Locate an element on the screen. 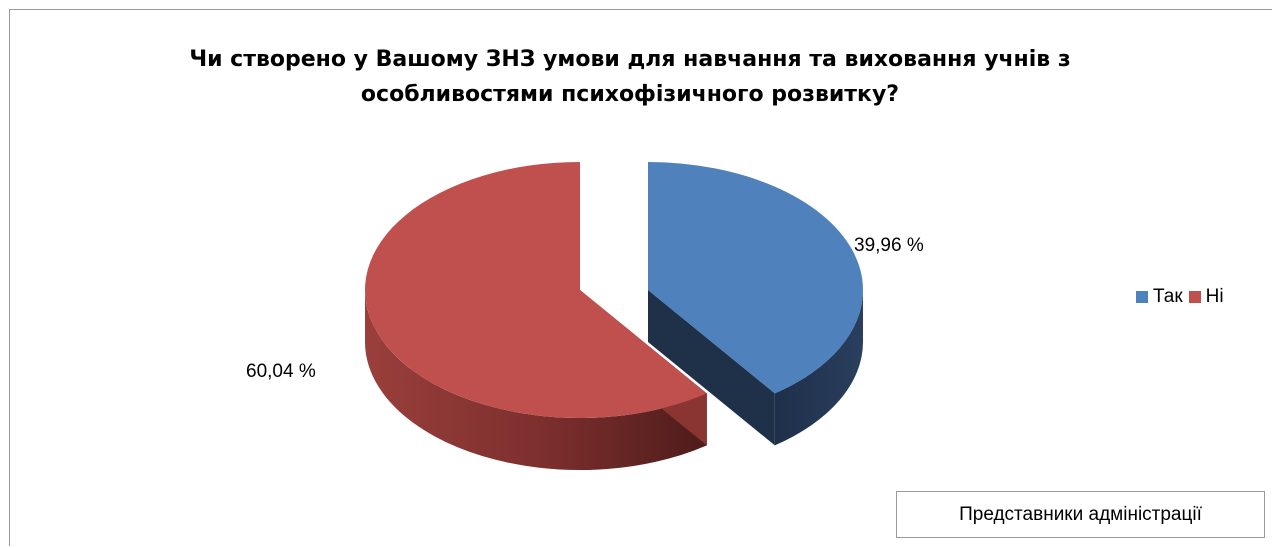 The height and width of the screenshot is (548, 1274). legend-swatch-ni is located at coordinates (1194, 297).